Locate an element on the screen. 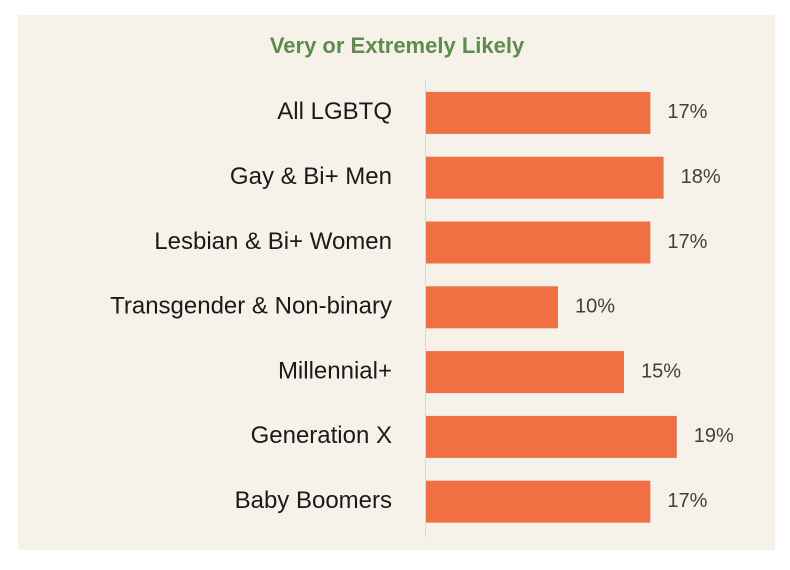 This screenshot has height=570, width=790. category-label: Gay & Bi+ Men is located at coordinates (311, 176).